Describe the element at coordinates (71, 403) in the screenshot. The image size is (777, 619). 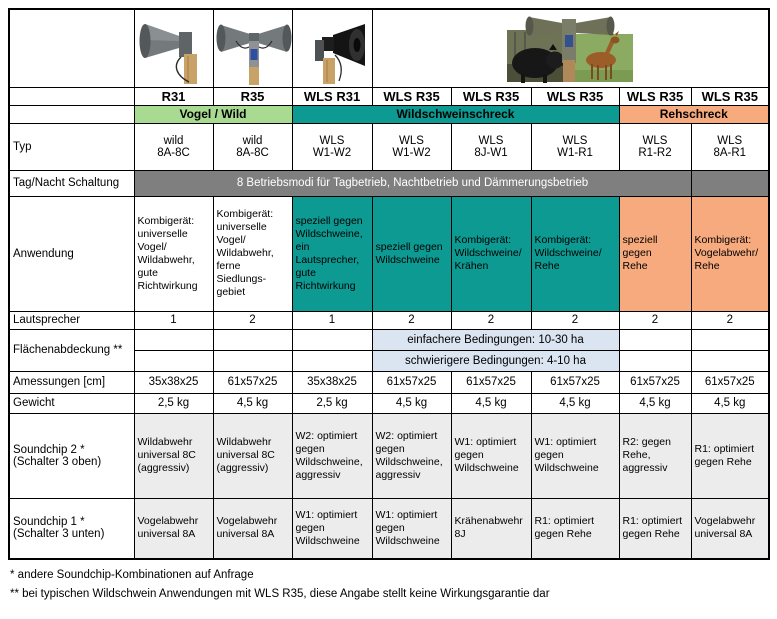
I see `gewicht-row-label: Gewicht` at that location.